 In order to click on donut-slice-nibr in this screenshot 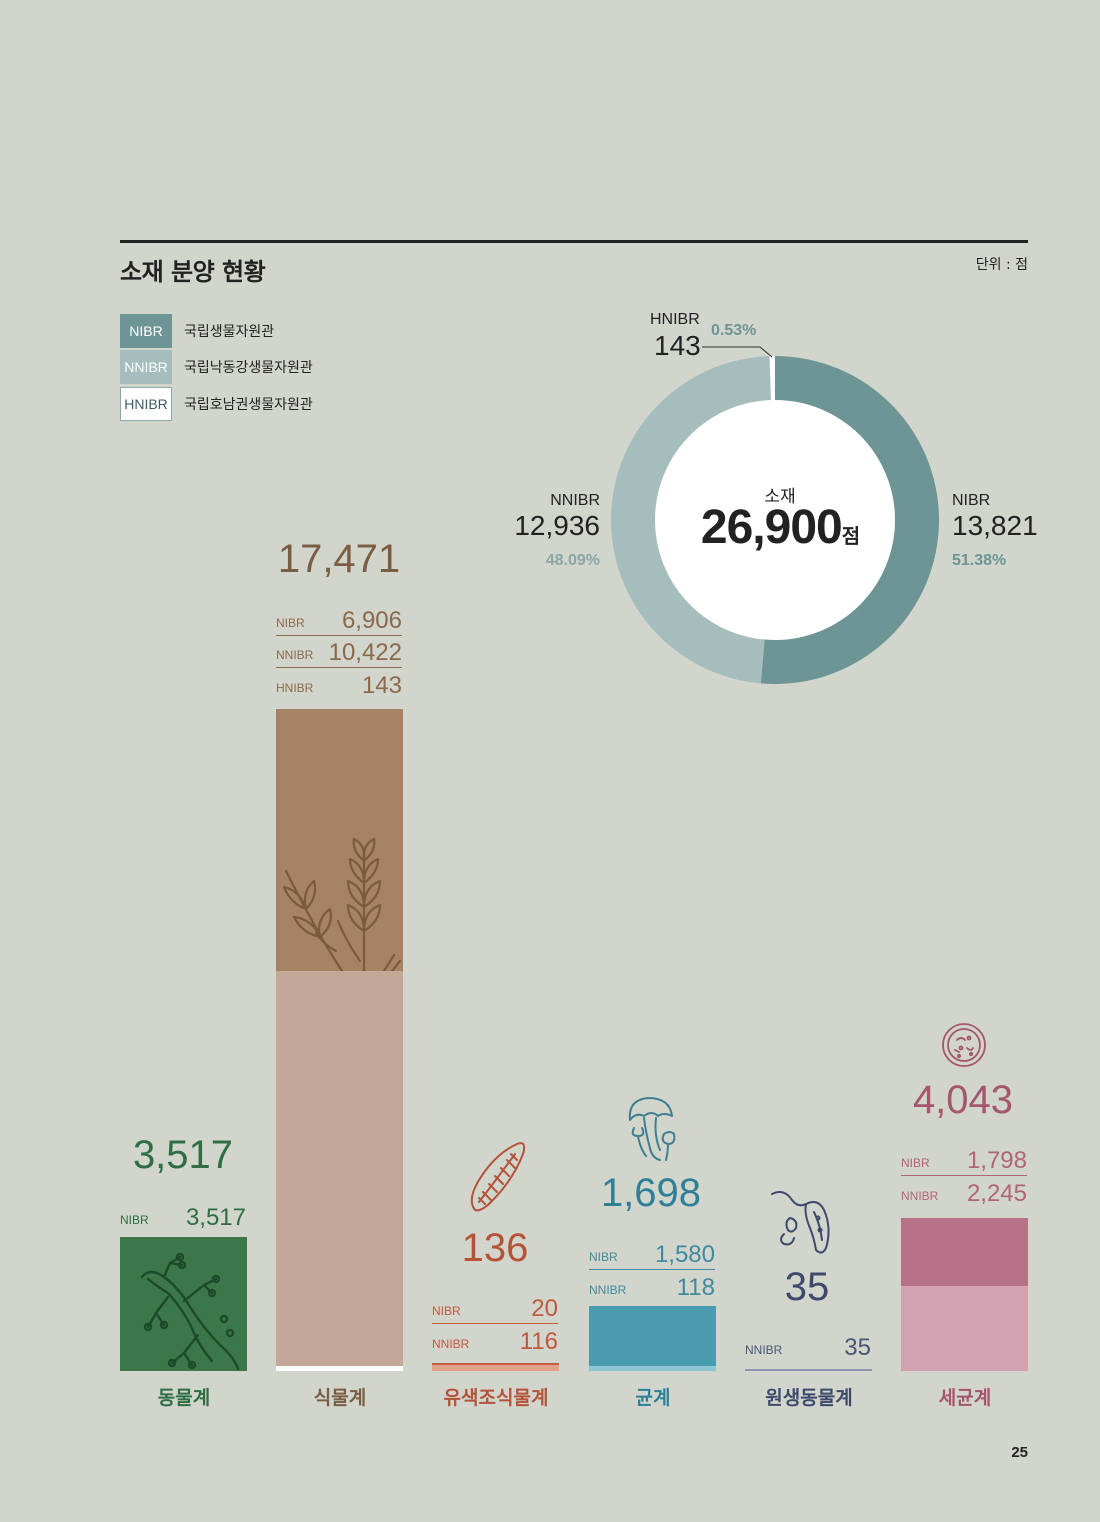, I will do `click(850, 520)`.